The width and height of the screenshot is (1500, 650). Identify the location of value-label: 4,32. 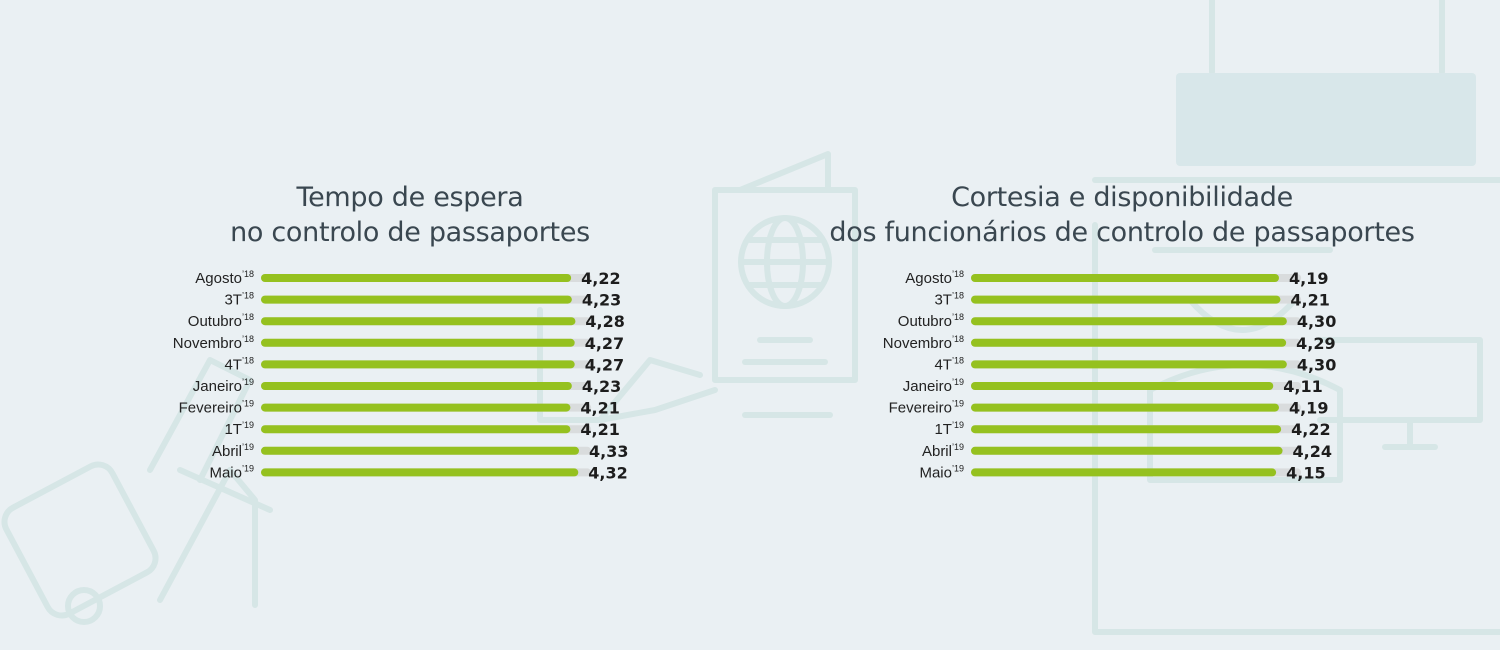
(607, 472).